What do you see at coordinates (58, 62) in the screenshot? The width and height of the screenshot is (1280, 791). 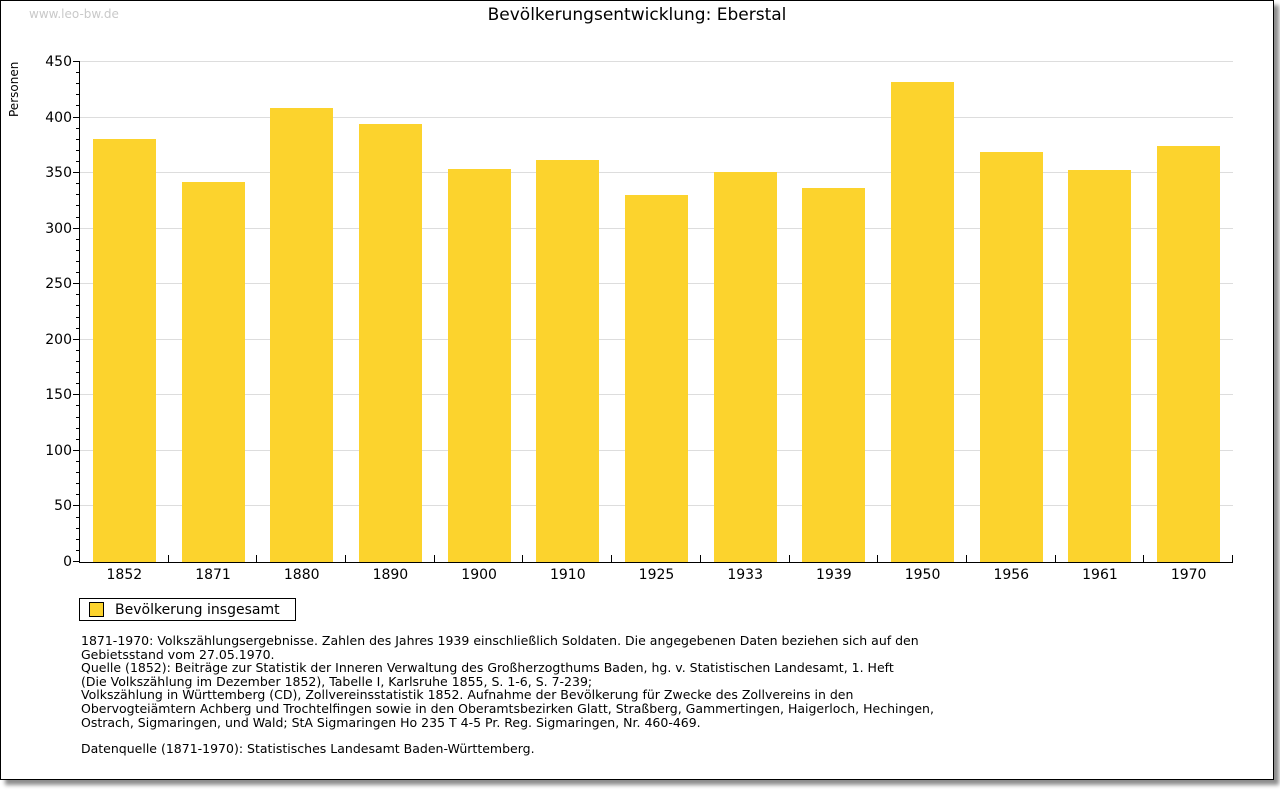 I see `y-tick-label: 450` at bounding box center [58, 62].